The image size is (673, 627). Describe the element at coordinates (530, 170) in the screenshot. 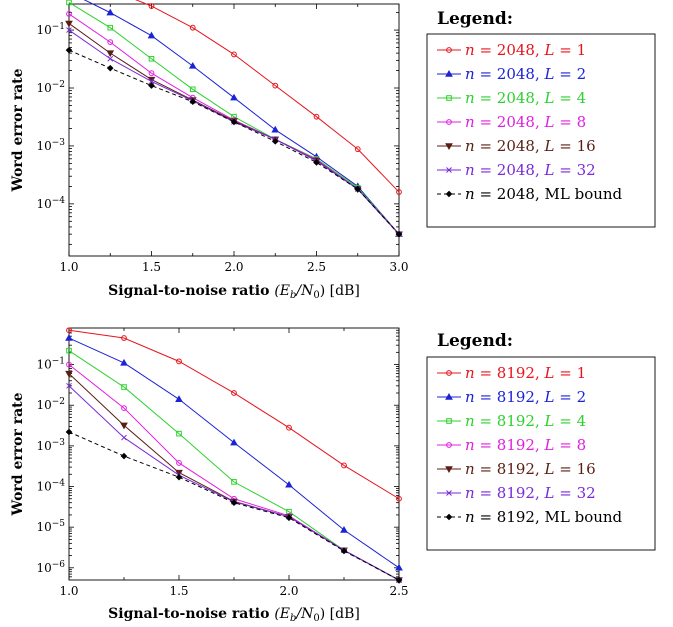

I see `legend-label: n = 2048, L = 32` at that location.